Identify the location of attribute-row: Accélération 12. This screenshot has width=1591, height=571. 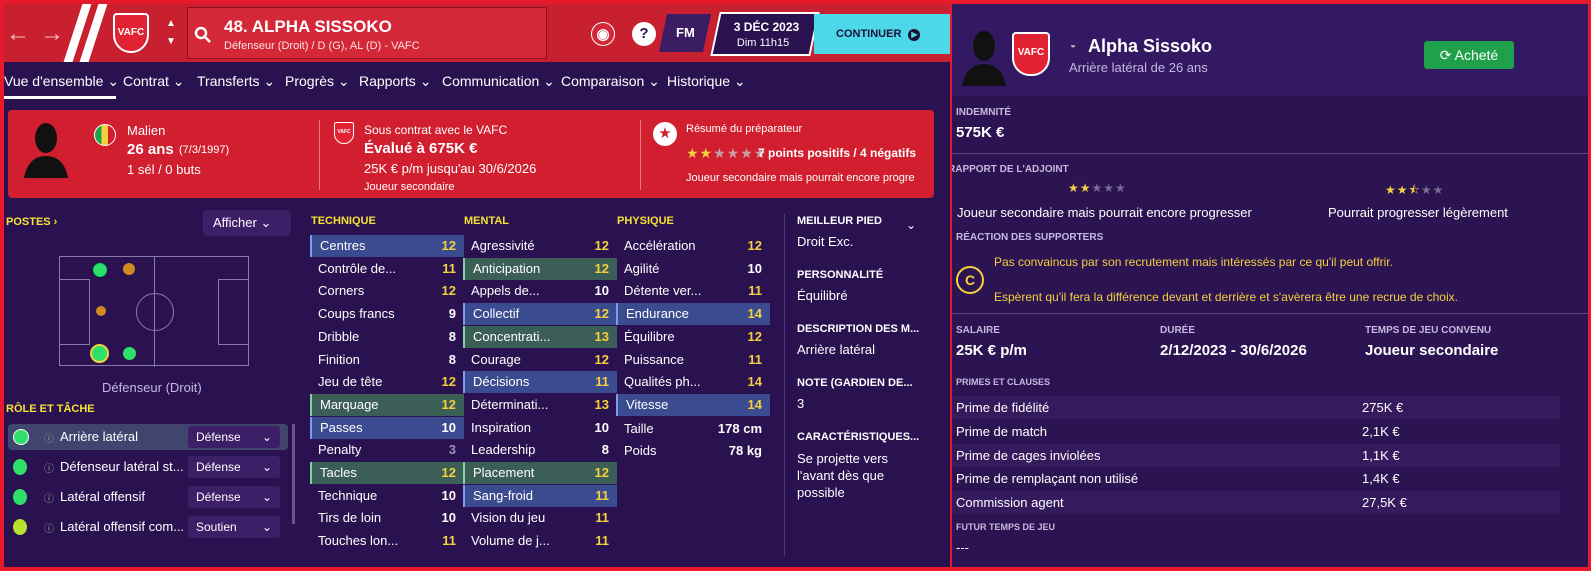
(693, 246).